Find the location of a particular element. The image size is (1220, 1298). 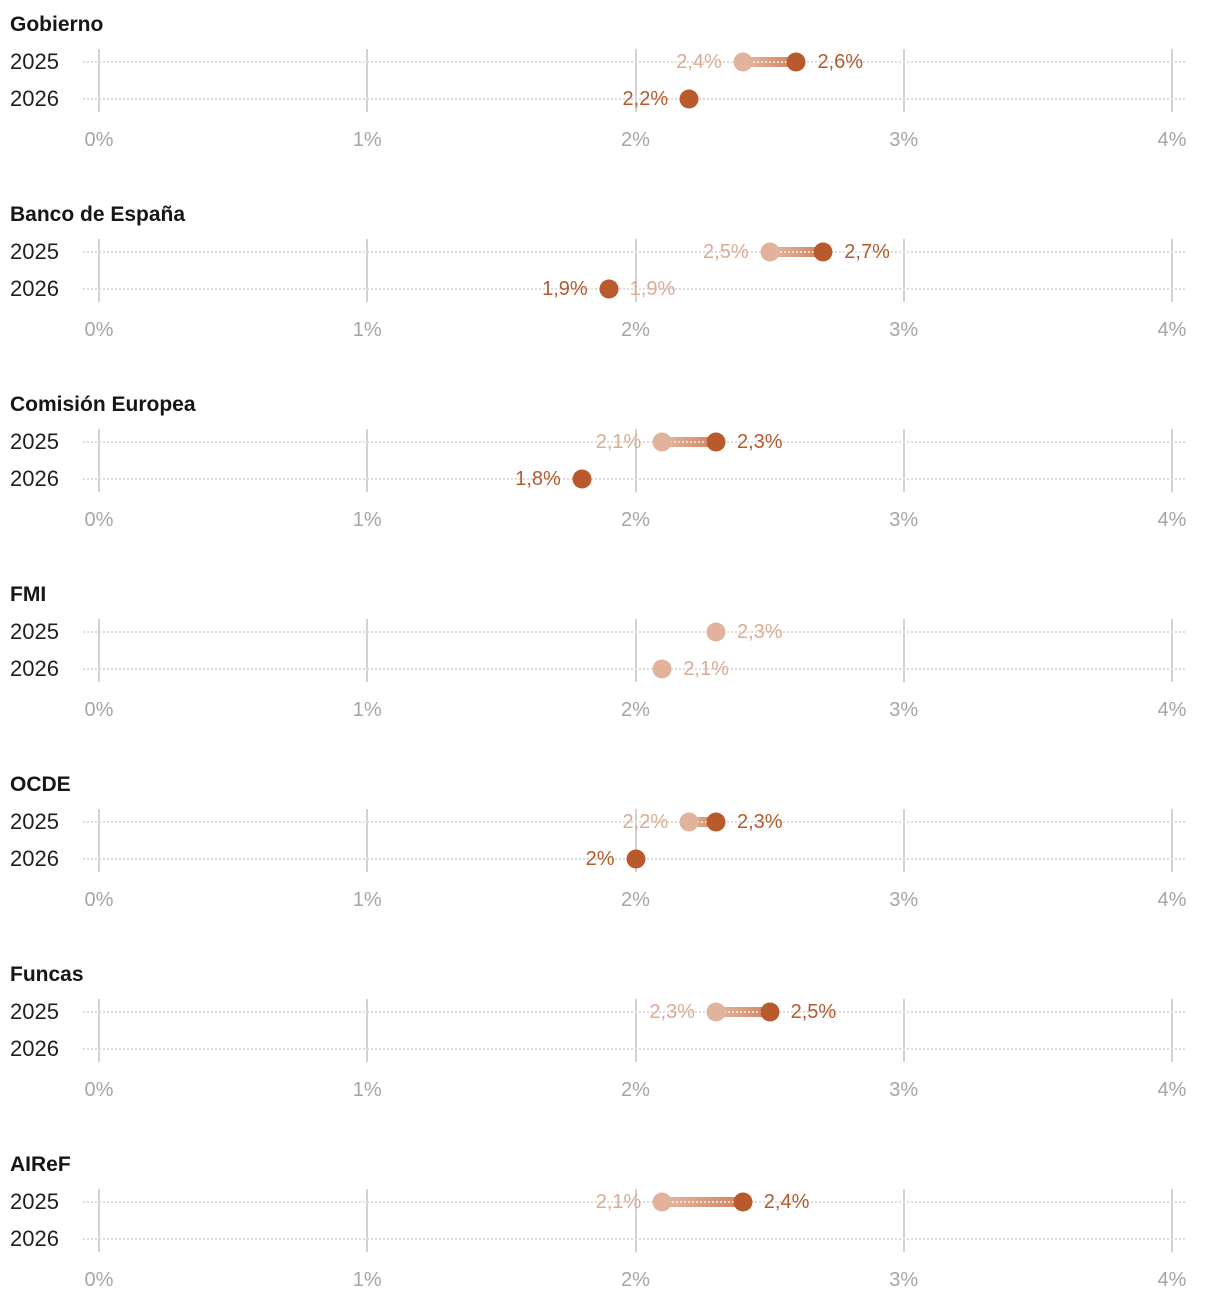

value-label-current: 2,4% is located at coordinates (786, 1202).